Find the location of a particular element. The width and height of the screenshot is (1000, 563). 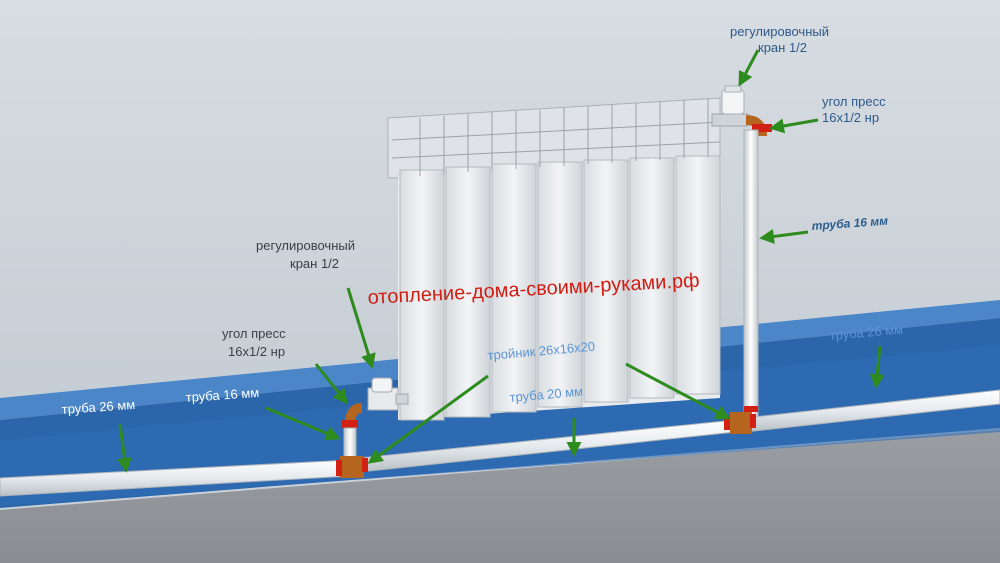

valve-top-right is located at coordinates (730, 106).